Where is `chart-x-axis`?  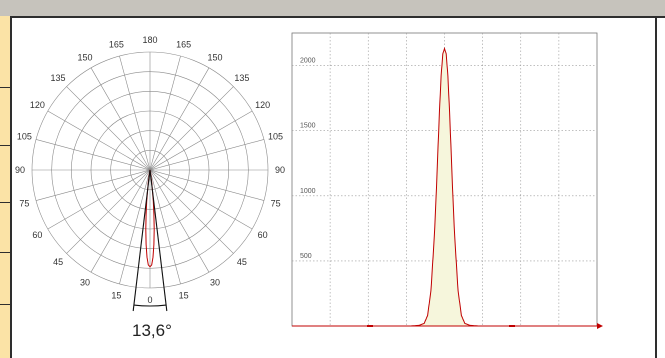 chart-x-axis is located at coordinates (447, 326).